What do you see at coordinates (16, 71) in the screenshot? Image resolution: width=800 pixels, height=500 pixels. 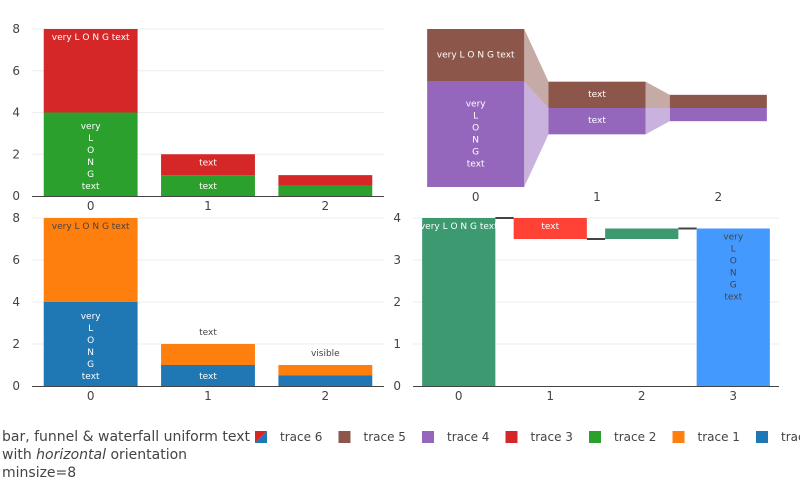 I see `top-left-ytick-label: 6` at bounding box center [16, 71].